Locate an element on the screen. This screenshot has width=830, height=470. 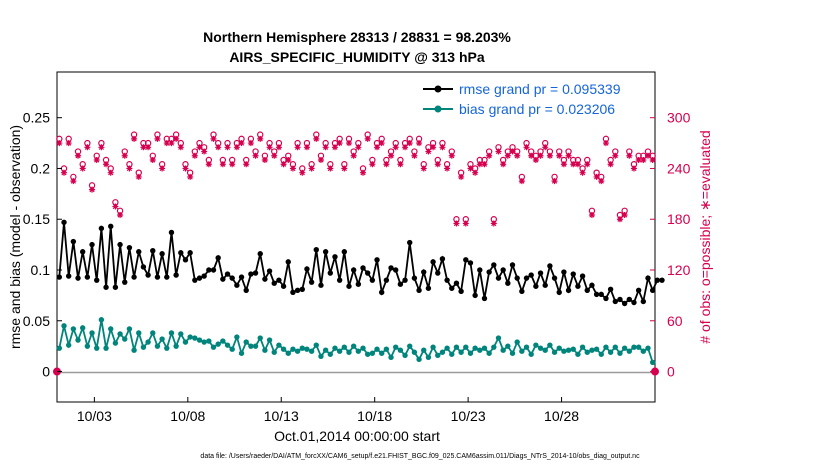
y2-tick-label: 180 is located at coordinates (679, 219).